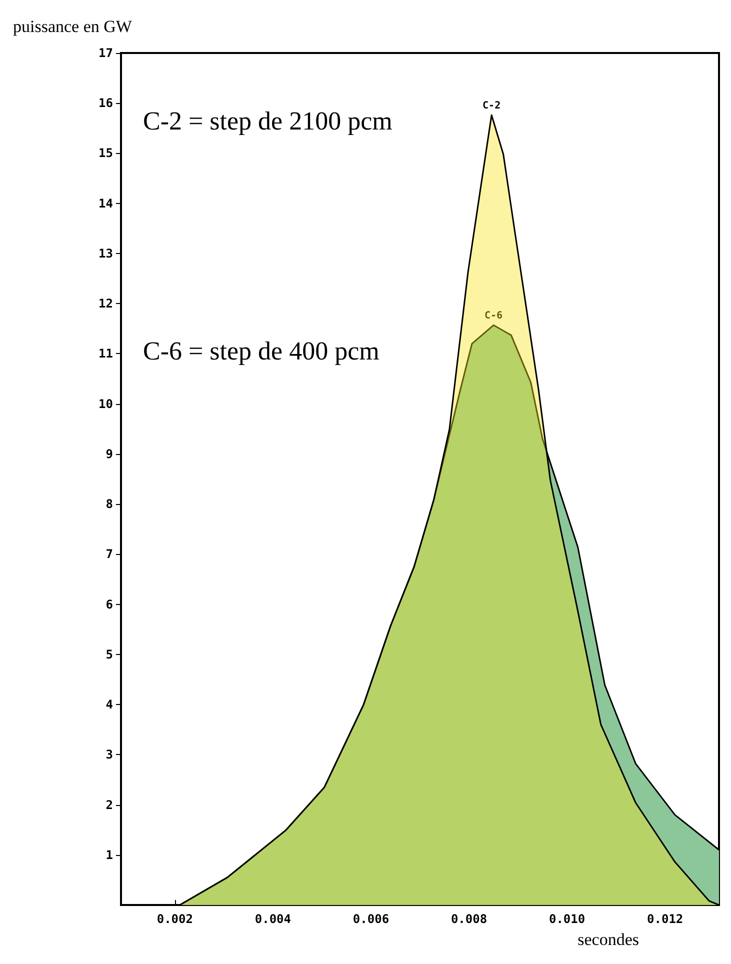 Image resolution: width=731 pixels, height=964 pixels. I want to click on x-tick-label: 0.010, so click(567, 919).